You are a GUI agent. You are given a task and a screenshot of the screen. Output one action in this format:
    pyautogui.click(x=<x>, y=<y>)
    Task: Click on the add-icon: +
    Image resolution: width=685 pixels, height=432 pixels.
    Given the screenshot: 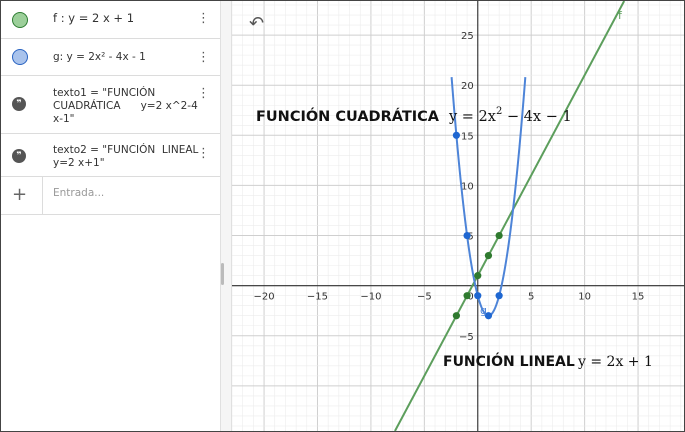 What is the action you would take?
    pyautogui.click(x=20, y=194)
    